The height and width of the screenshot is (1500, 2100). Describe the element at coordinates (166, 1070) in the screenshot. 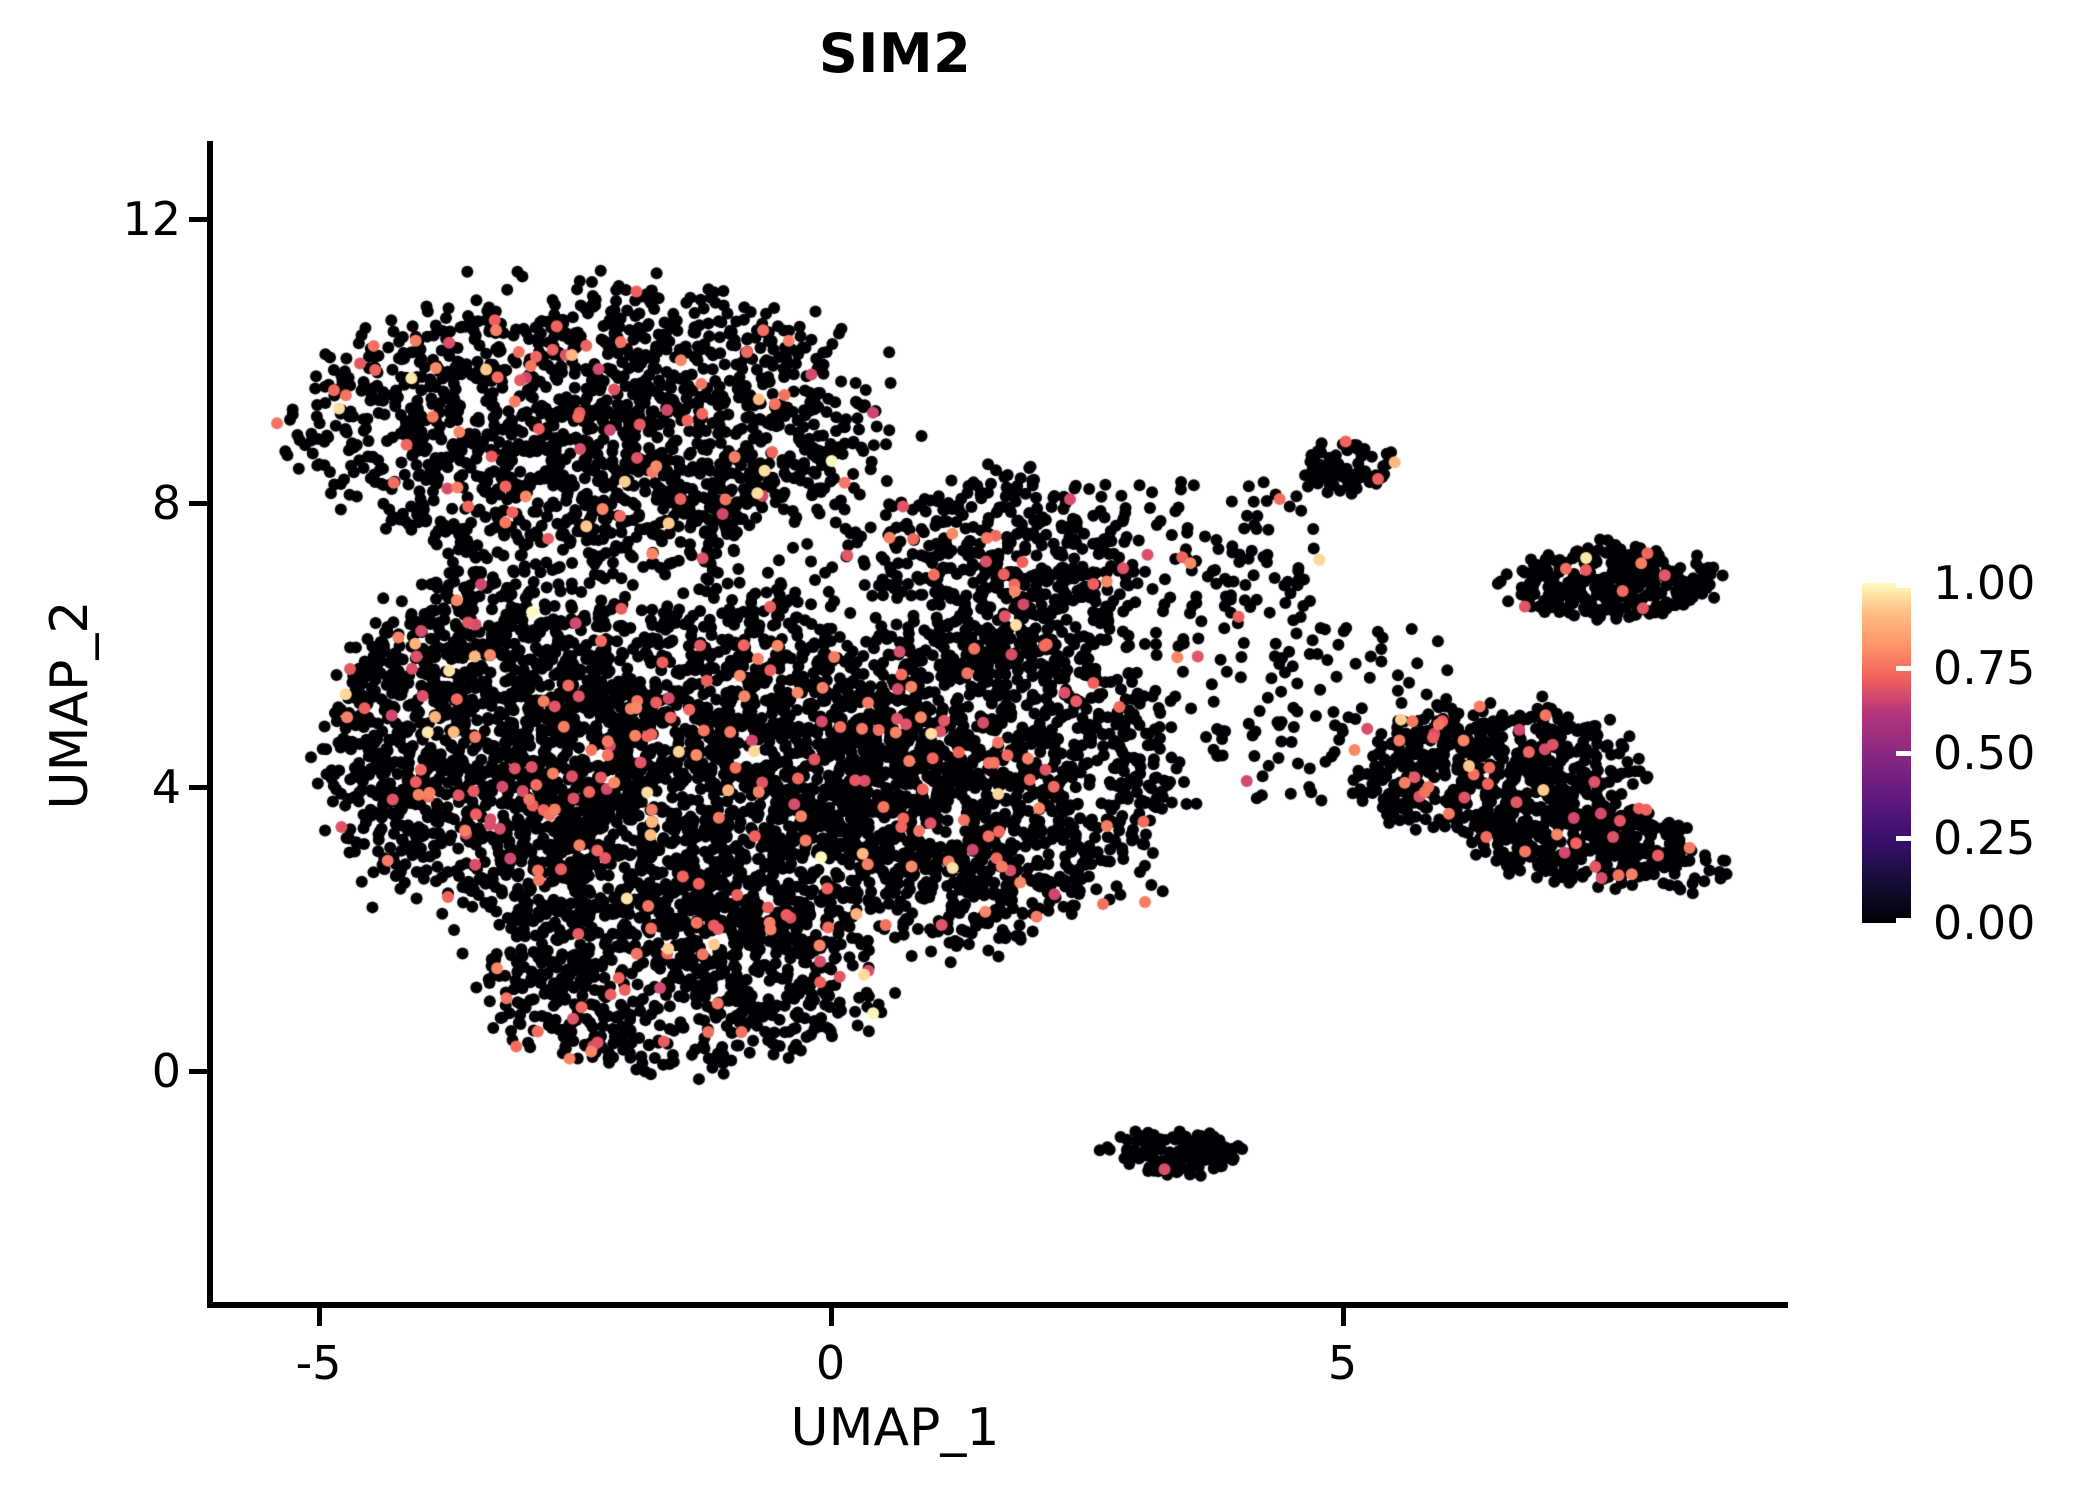

I see `y-tick-label: 0` at that location.